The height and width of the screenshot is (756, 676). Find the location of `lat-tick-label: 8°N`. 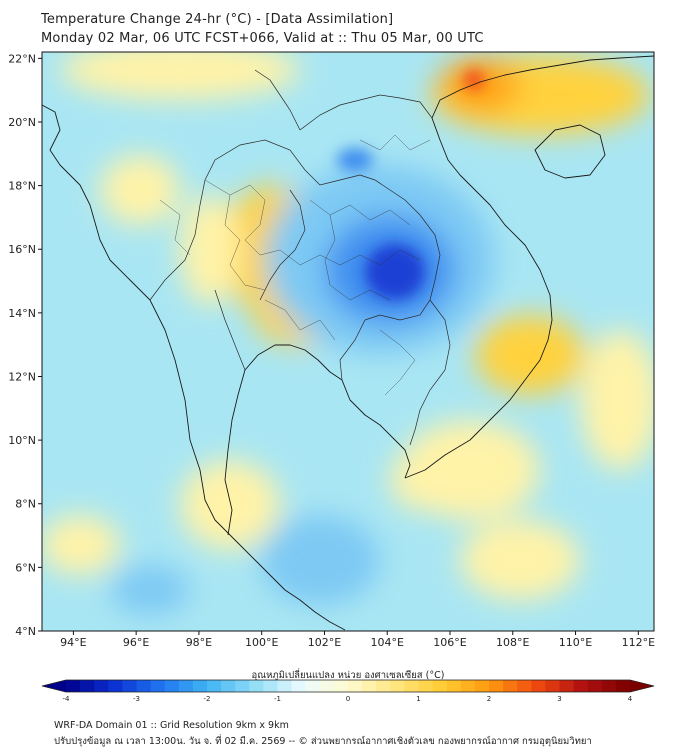

lat-tick-label: 8°N is located at coordinates (25, 504).